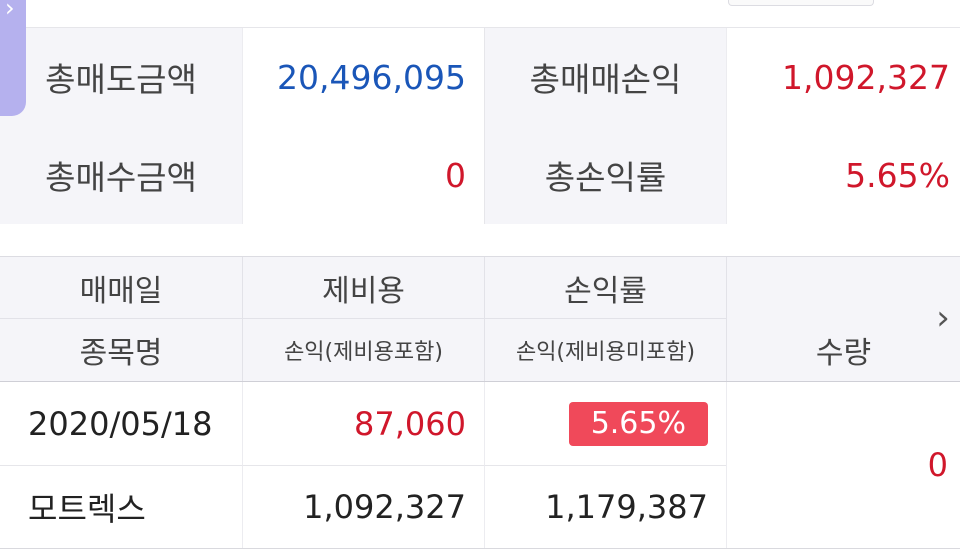  I want to click on cell-return-rate: 5.65%, so click(605, 424).